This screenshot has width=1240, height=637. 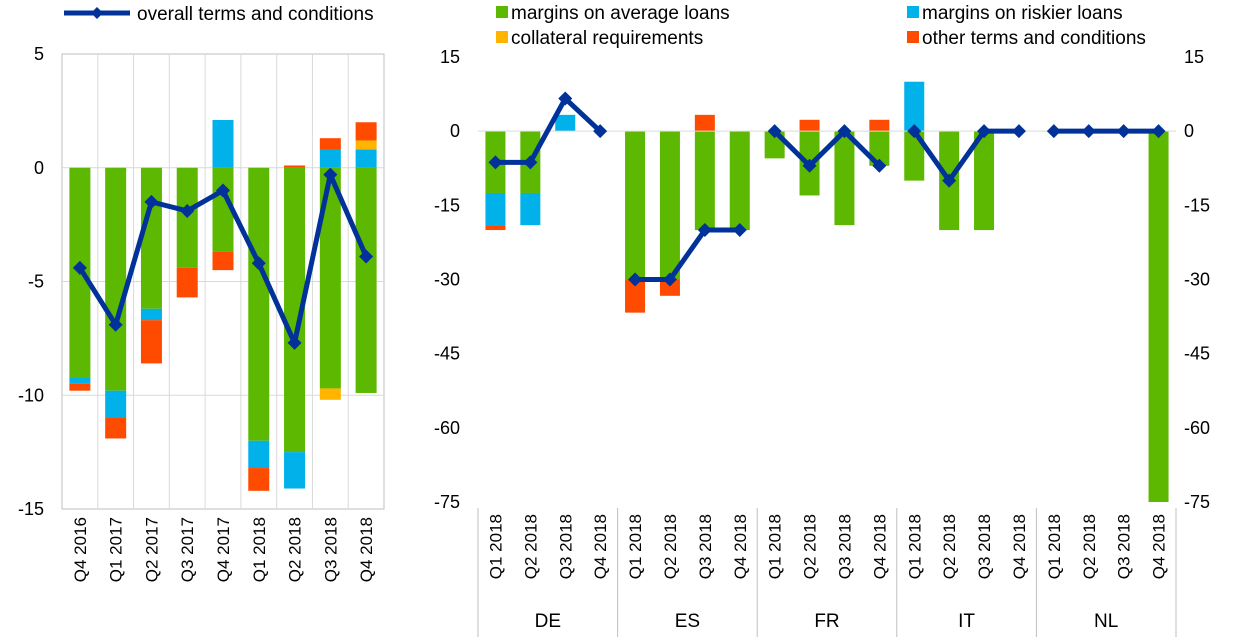 I want to click on legend-item-collateral: collateral requirements, so click(x=599, y=38).